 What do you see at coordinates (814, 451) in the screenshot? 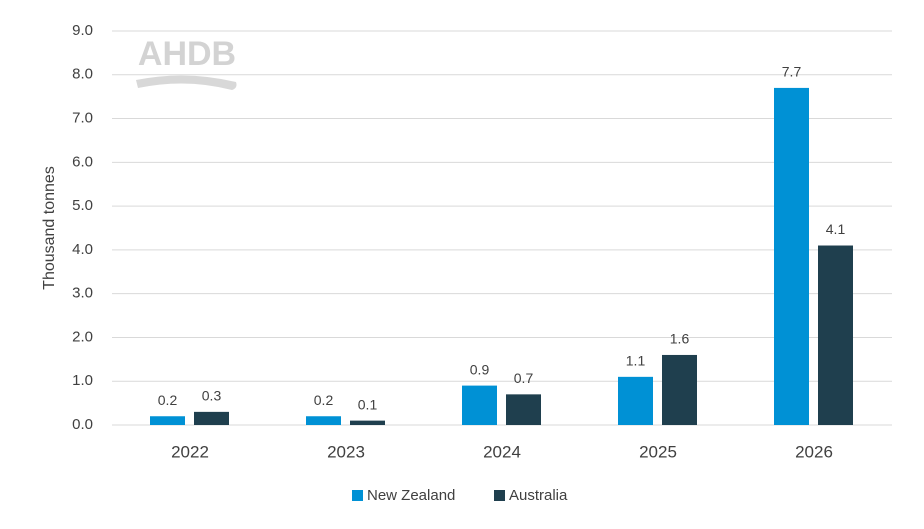
I see `x-tick-label: 2026` at bounding box center [814, 451].